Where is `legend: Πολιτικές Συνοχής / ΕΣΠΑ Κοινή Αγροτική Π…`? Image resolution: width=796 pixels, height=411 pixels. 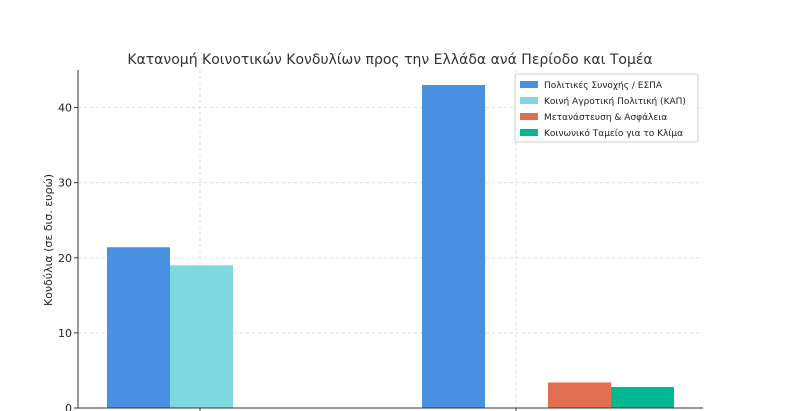
legend: Πολιτικές Συνοχής / ΕΣΠΑ Κοινή Αγροτική Π… is located at coordinates (606, 108).